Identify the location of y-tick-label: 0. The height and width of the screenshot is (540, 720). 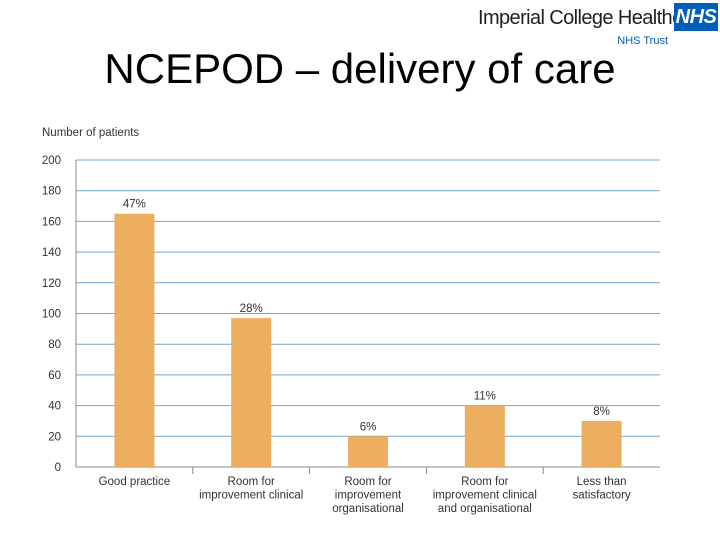
(58, 468).